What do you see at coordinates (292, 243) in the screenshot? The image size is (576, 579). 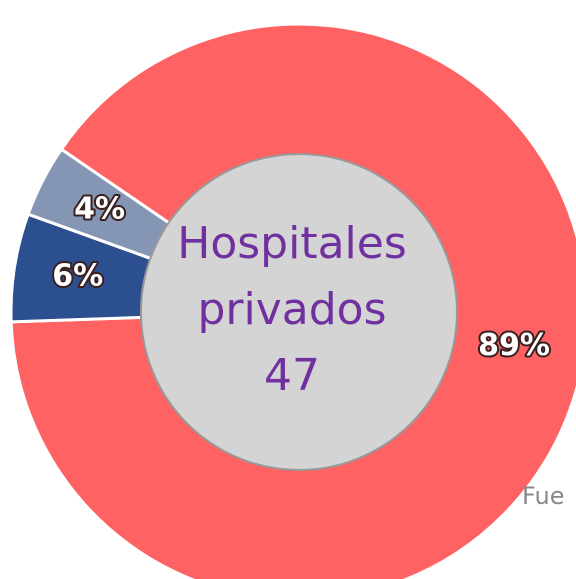 I see `center-line: Hospitales` at bounding box center [292, 243].